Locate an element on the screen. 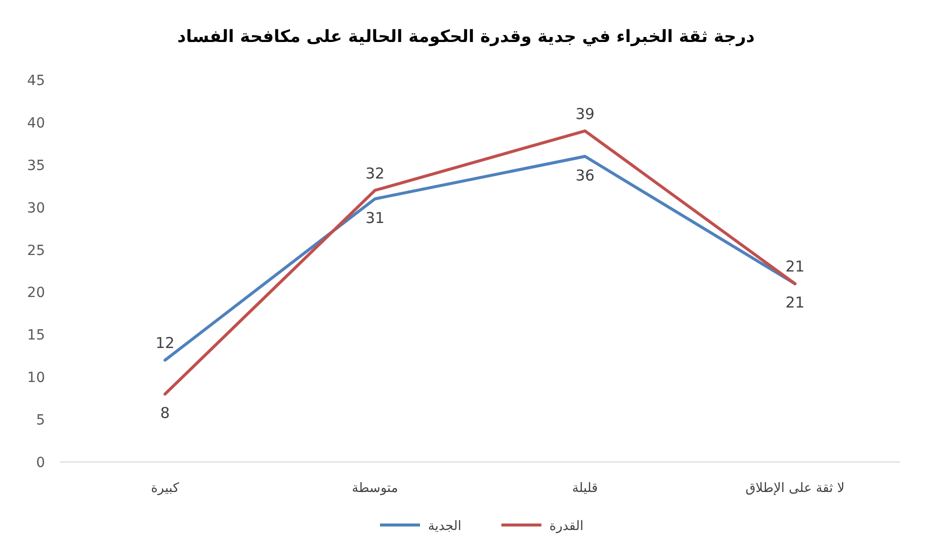  y-tick-label: 40 is located at coordinates (36, 123).